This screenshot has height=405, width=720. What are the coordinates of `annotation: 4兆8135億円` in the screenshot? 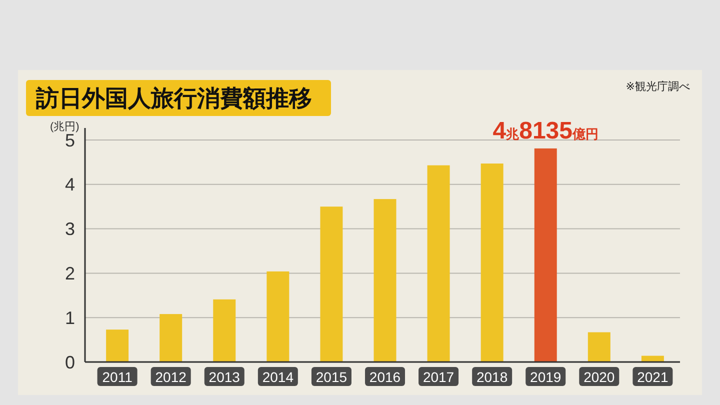 It's located at (545, 130).